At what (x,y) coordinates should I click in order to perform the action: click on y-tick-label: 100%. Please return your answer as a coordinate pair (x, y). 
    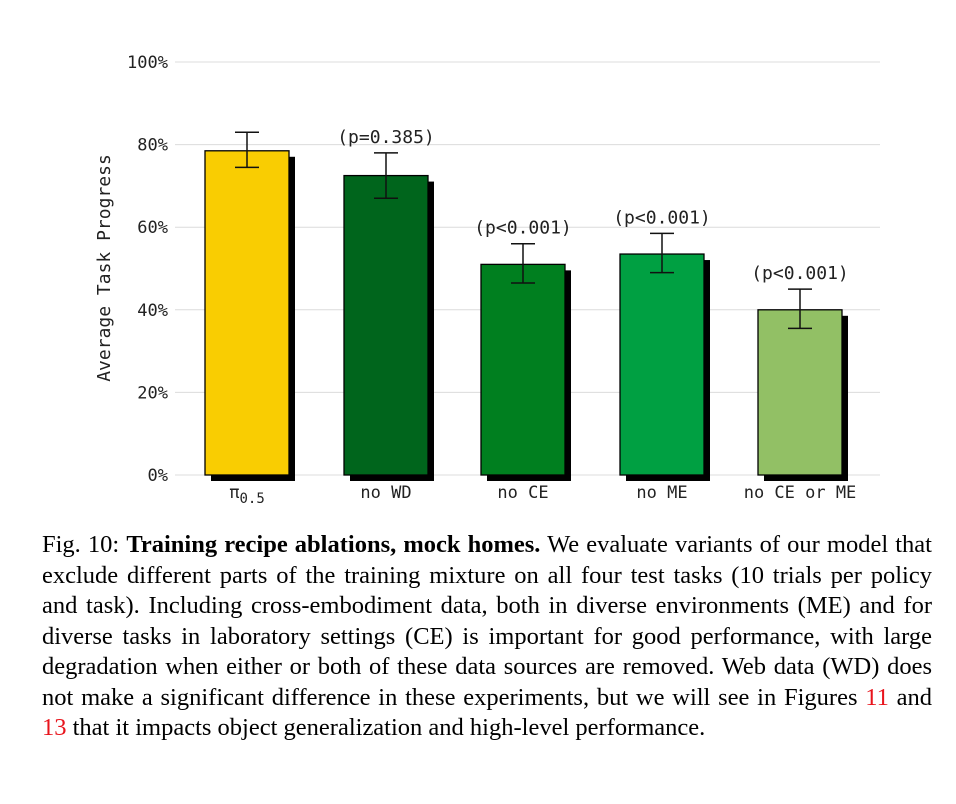
    Looking at the image, I should click on (147, 63).